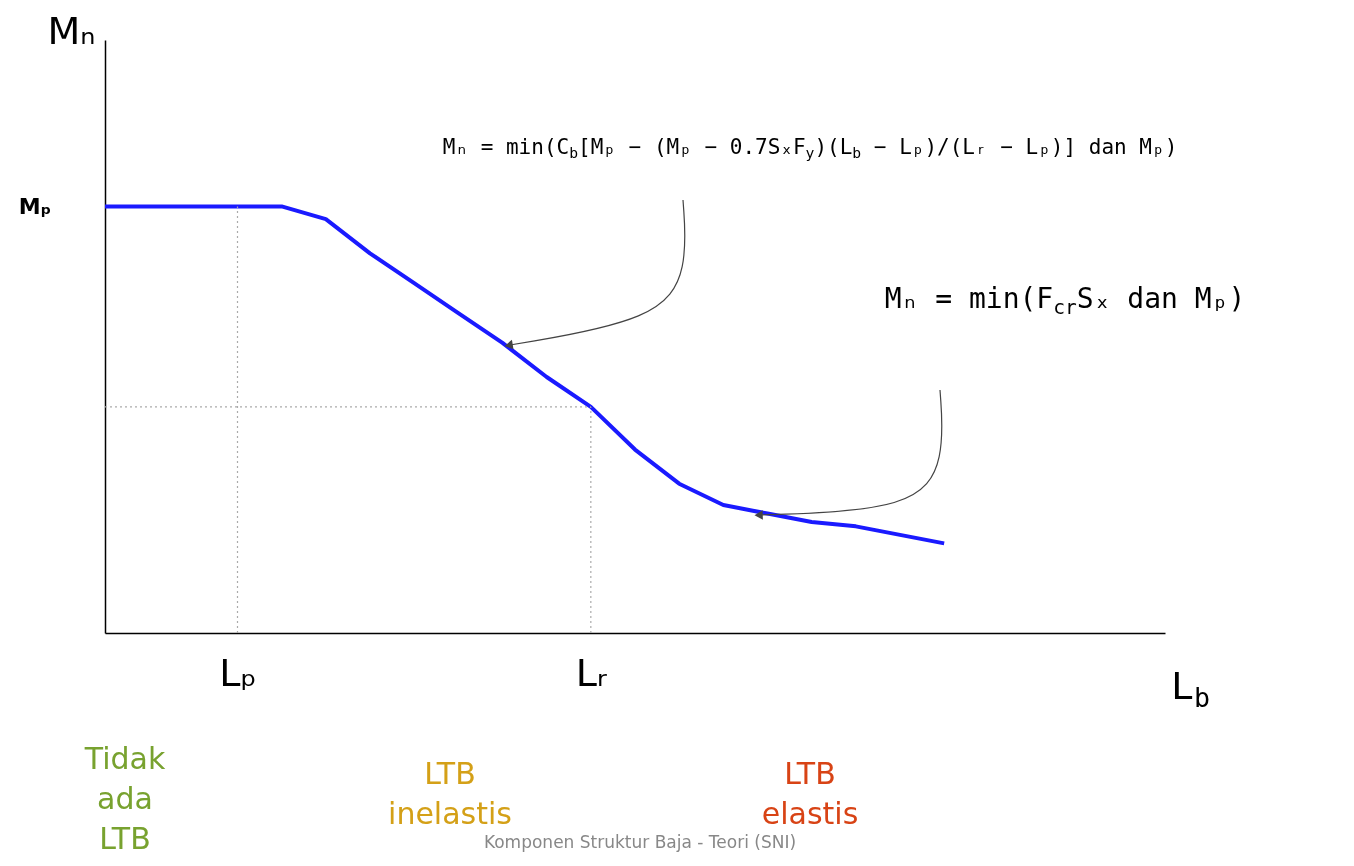  What do you see at coordinates (71, 30) in the screenshot?
I see `y-axis-title: Mₙ` at bounding box center [71, 30].